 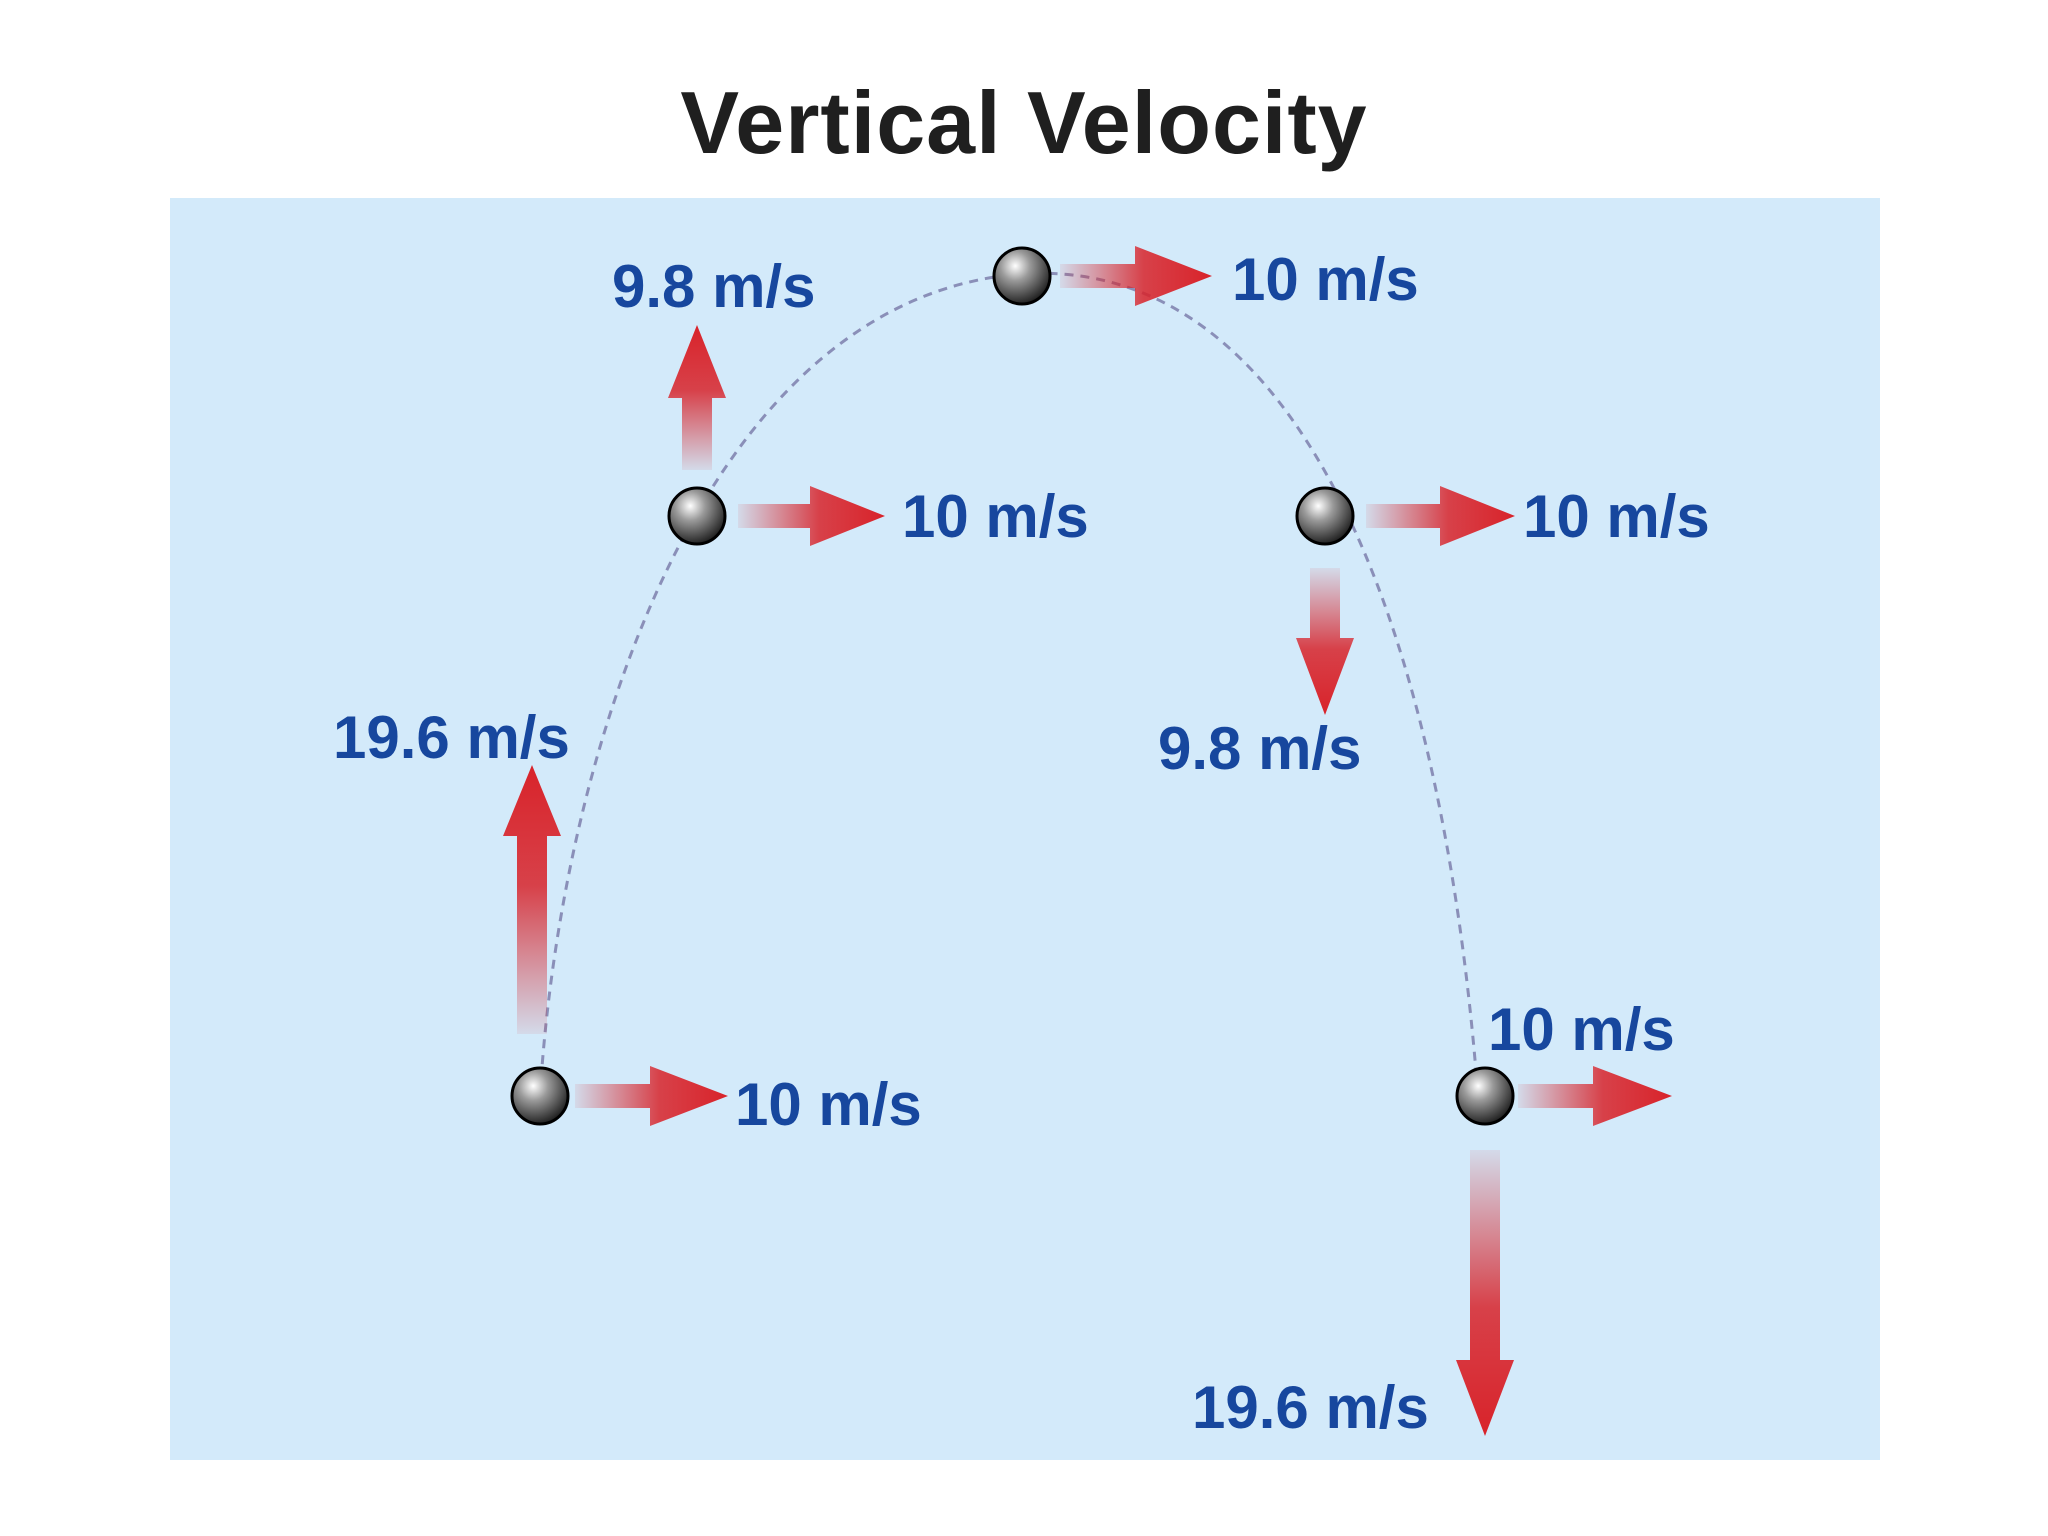 I want to click on falling-horizontal-label: 10 m/s, so click(x=1616, y=516).